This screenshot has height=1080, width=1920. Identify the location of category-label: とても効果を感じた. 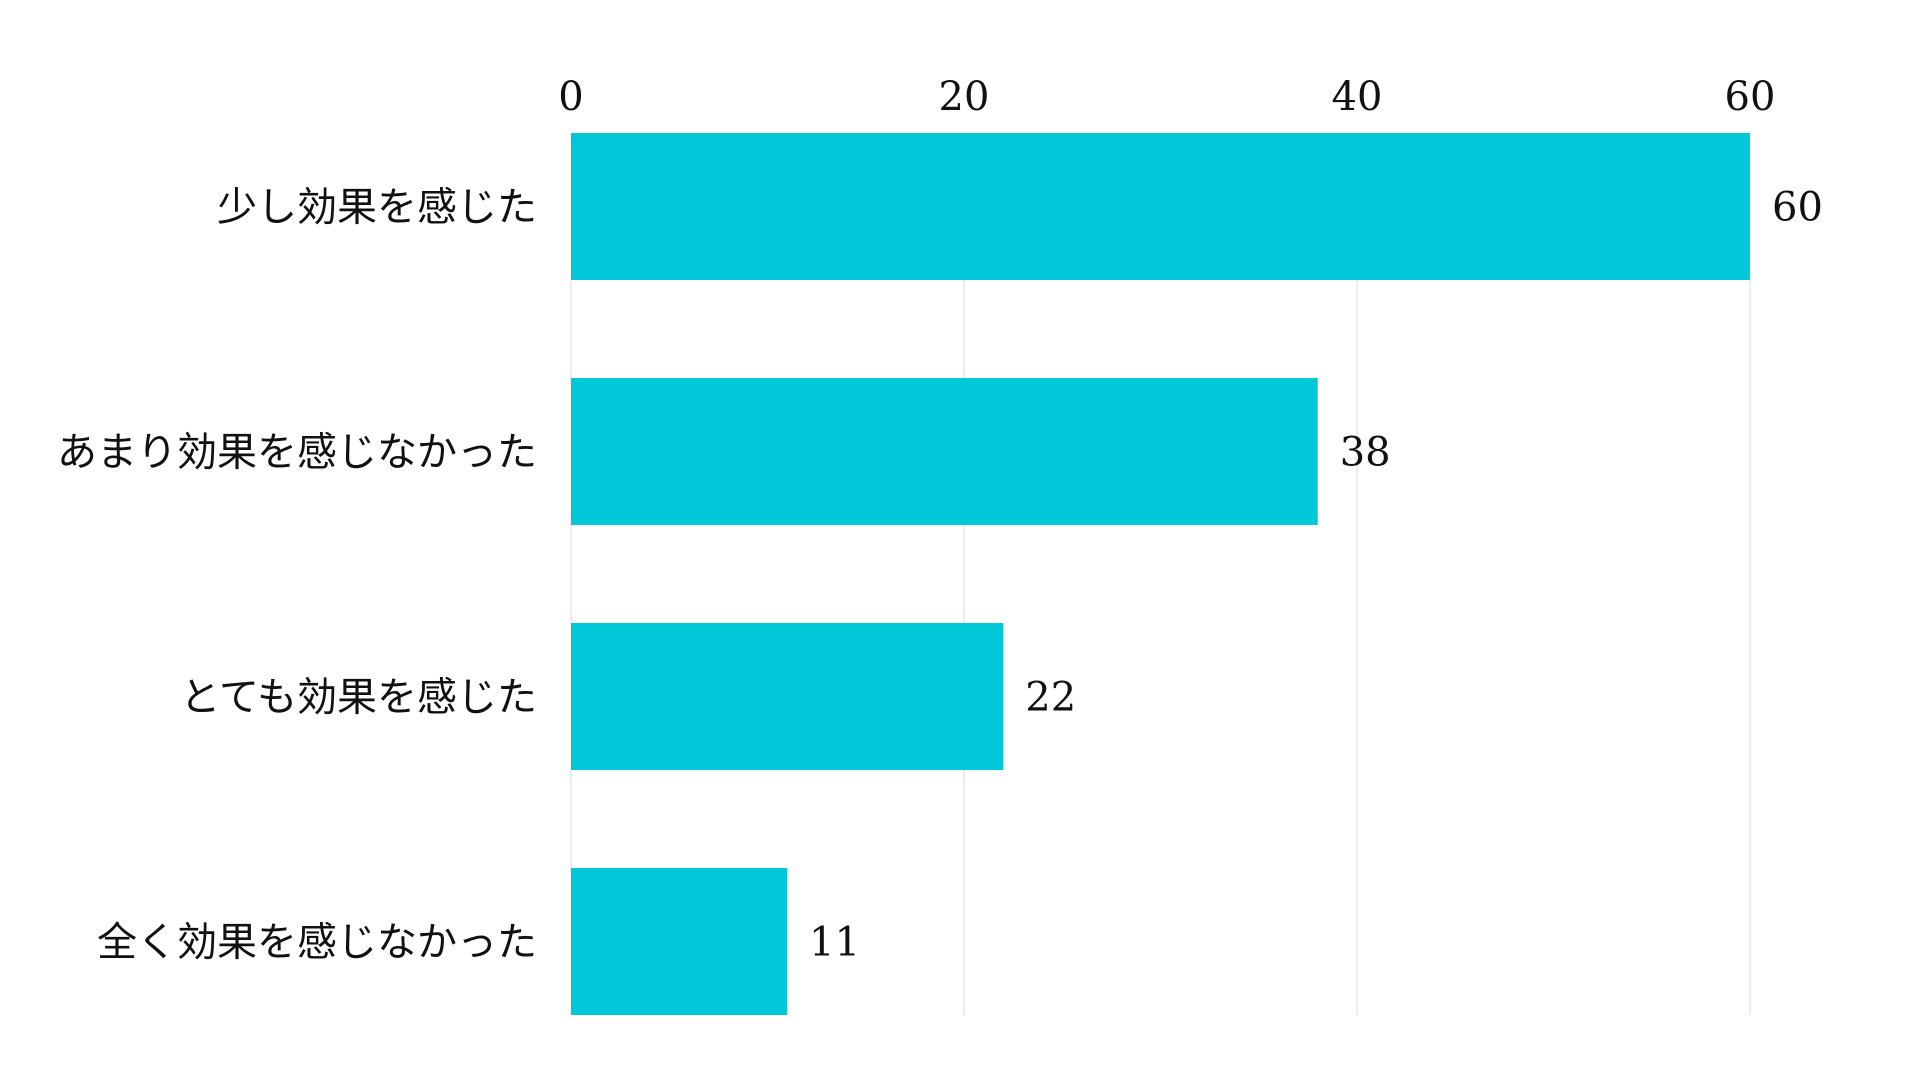
(358, 698).